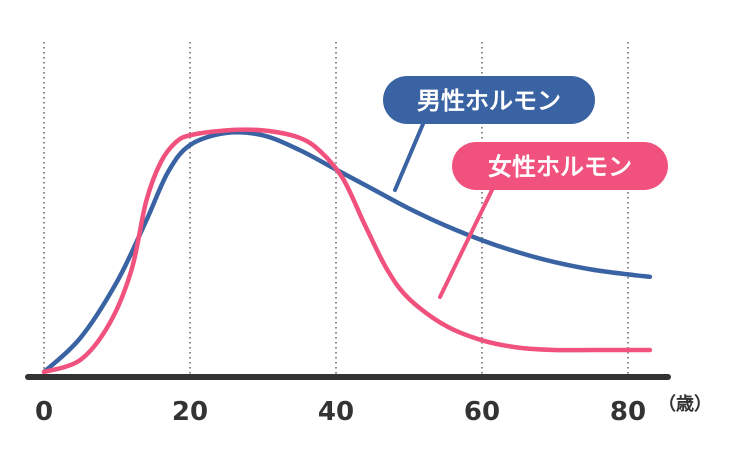 Image resolution: width=740 pixels, height=460 pixels. I want to click on callout-female-hormone: 女性ホルモン, so click(553, 220).